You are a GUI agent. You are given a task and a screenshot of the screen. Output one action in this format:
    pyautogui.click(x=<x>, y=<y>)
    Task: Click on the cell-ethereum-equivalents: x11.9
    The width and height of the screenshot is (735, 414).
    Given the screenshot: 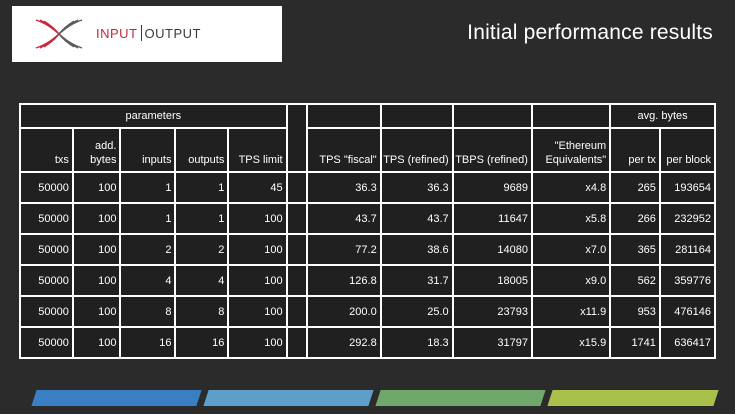 What is the action you would take?
    pyautogui.click(x=571, y=311)
    